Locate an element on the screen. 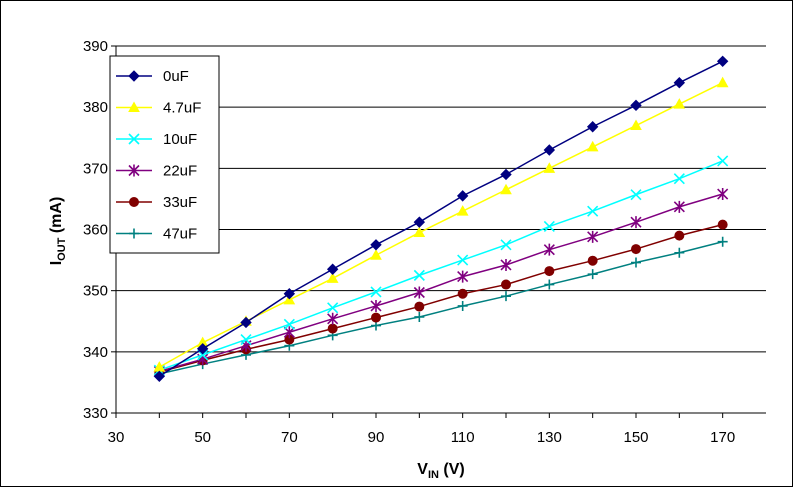  x-tick-label: 70 is located at coordinates (289, 437).